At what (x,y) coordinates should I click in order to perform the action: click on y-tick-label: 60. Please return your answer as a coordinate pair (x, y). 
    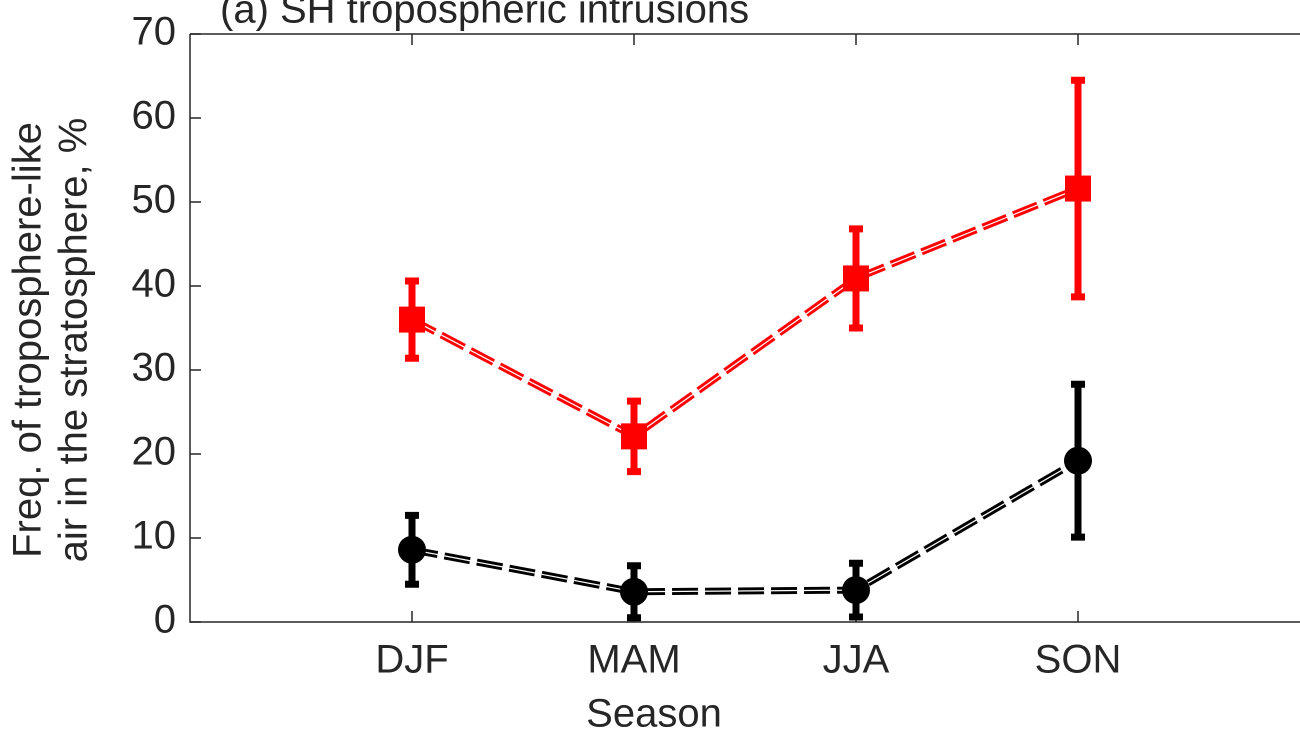
    Looking at the image, I should click on (154, 116).